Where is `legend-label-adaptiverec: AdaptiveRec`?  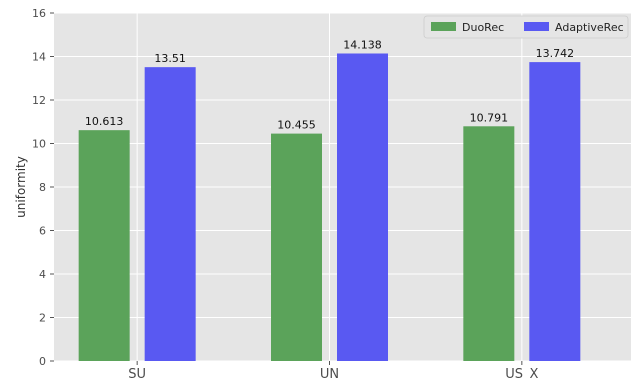 legend-label-adaptiverec: AdaptiveRec is located at coordinates (589, 27).